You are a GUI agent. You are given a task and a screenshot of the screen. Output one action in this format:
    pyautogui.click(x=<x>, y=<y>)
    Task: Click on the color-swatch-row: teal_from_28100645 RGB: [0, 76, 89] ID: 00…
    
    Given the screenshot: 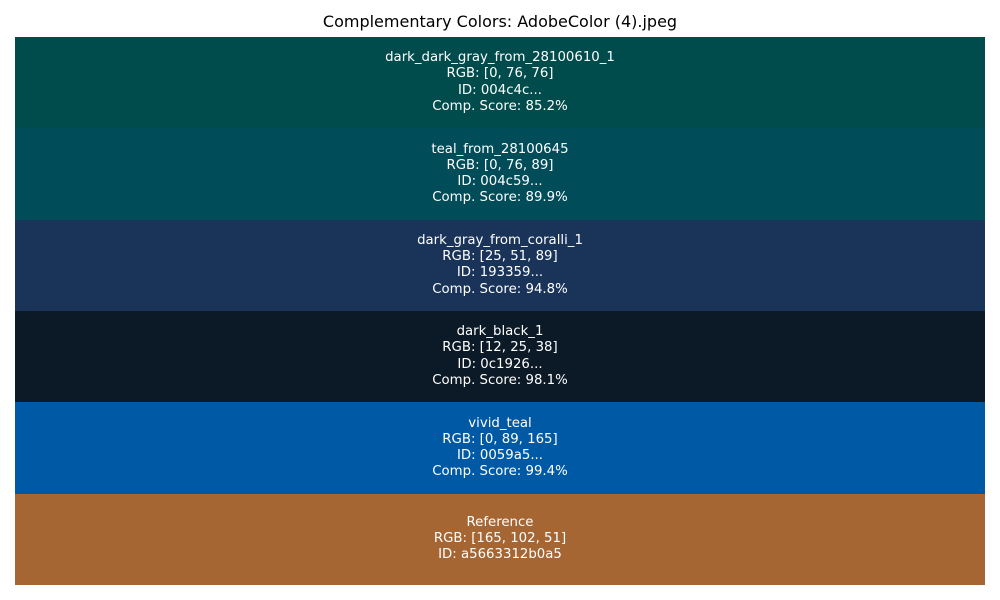 What is the action you would take?
    pyautogui.click(x=500, y=174)
    